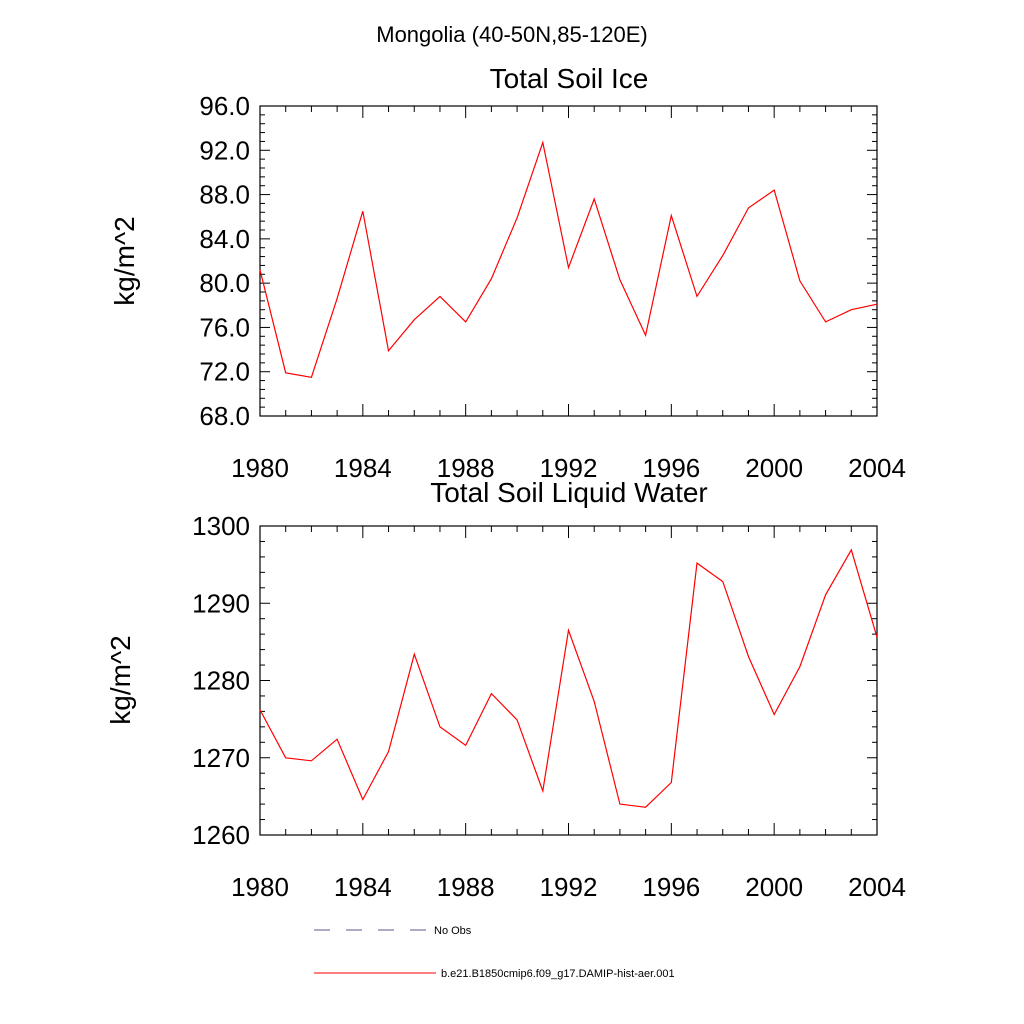 The width and height of the screenshot is (1024, 1024). What do you see at coordinates (224, 239) in the screenshot?
I see `y-tick-label: 84.0` at bounding box center [224, 239].